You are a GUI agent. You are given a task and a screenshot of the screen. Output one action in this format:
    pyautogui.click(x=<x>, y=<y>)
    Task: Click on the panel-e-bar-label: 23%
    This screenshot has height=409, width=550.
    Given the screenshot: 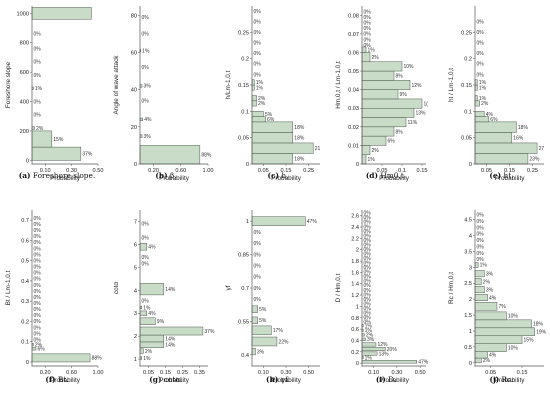 What is the action you would take?
    pyautogui.click(x=534, y=160)
    